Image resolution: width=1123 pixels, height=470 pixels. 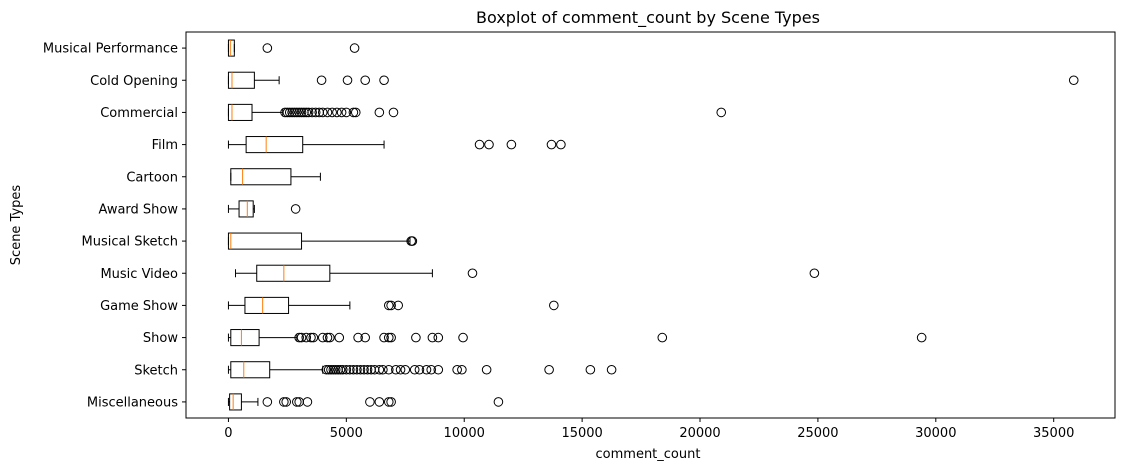 I want to click on y-axis-label: Scene Types, so click(x=16, y=225).